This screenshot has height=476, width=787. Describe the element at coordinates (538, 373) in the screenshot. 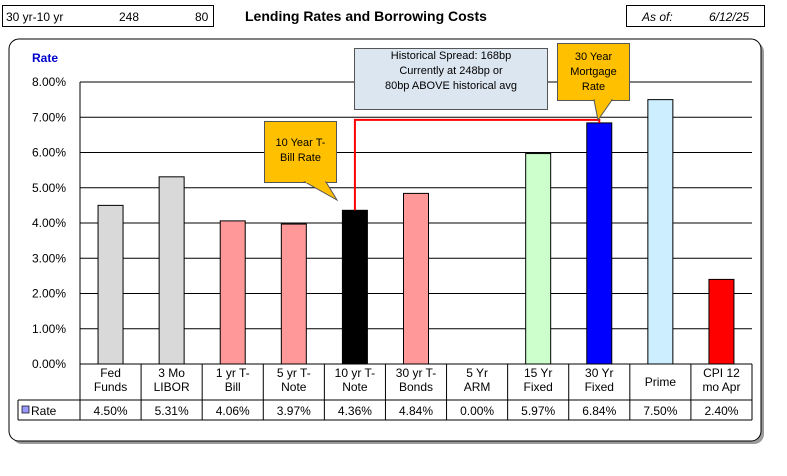

I see `category-label: 15 Yr` at that location.